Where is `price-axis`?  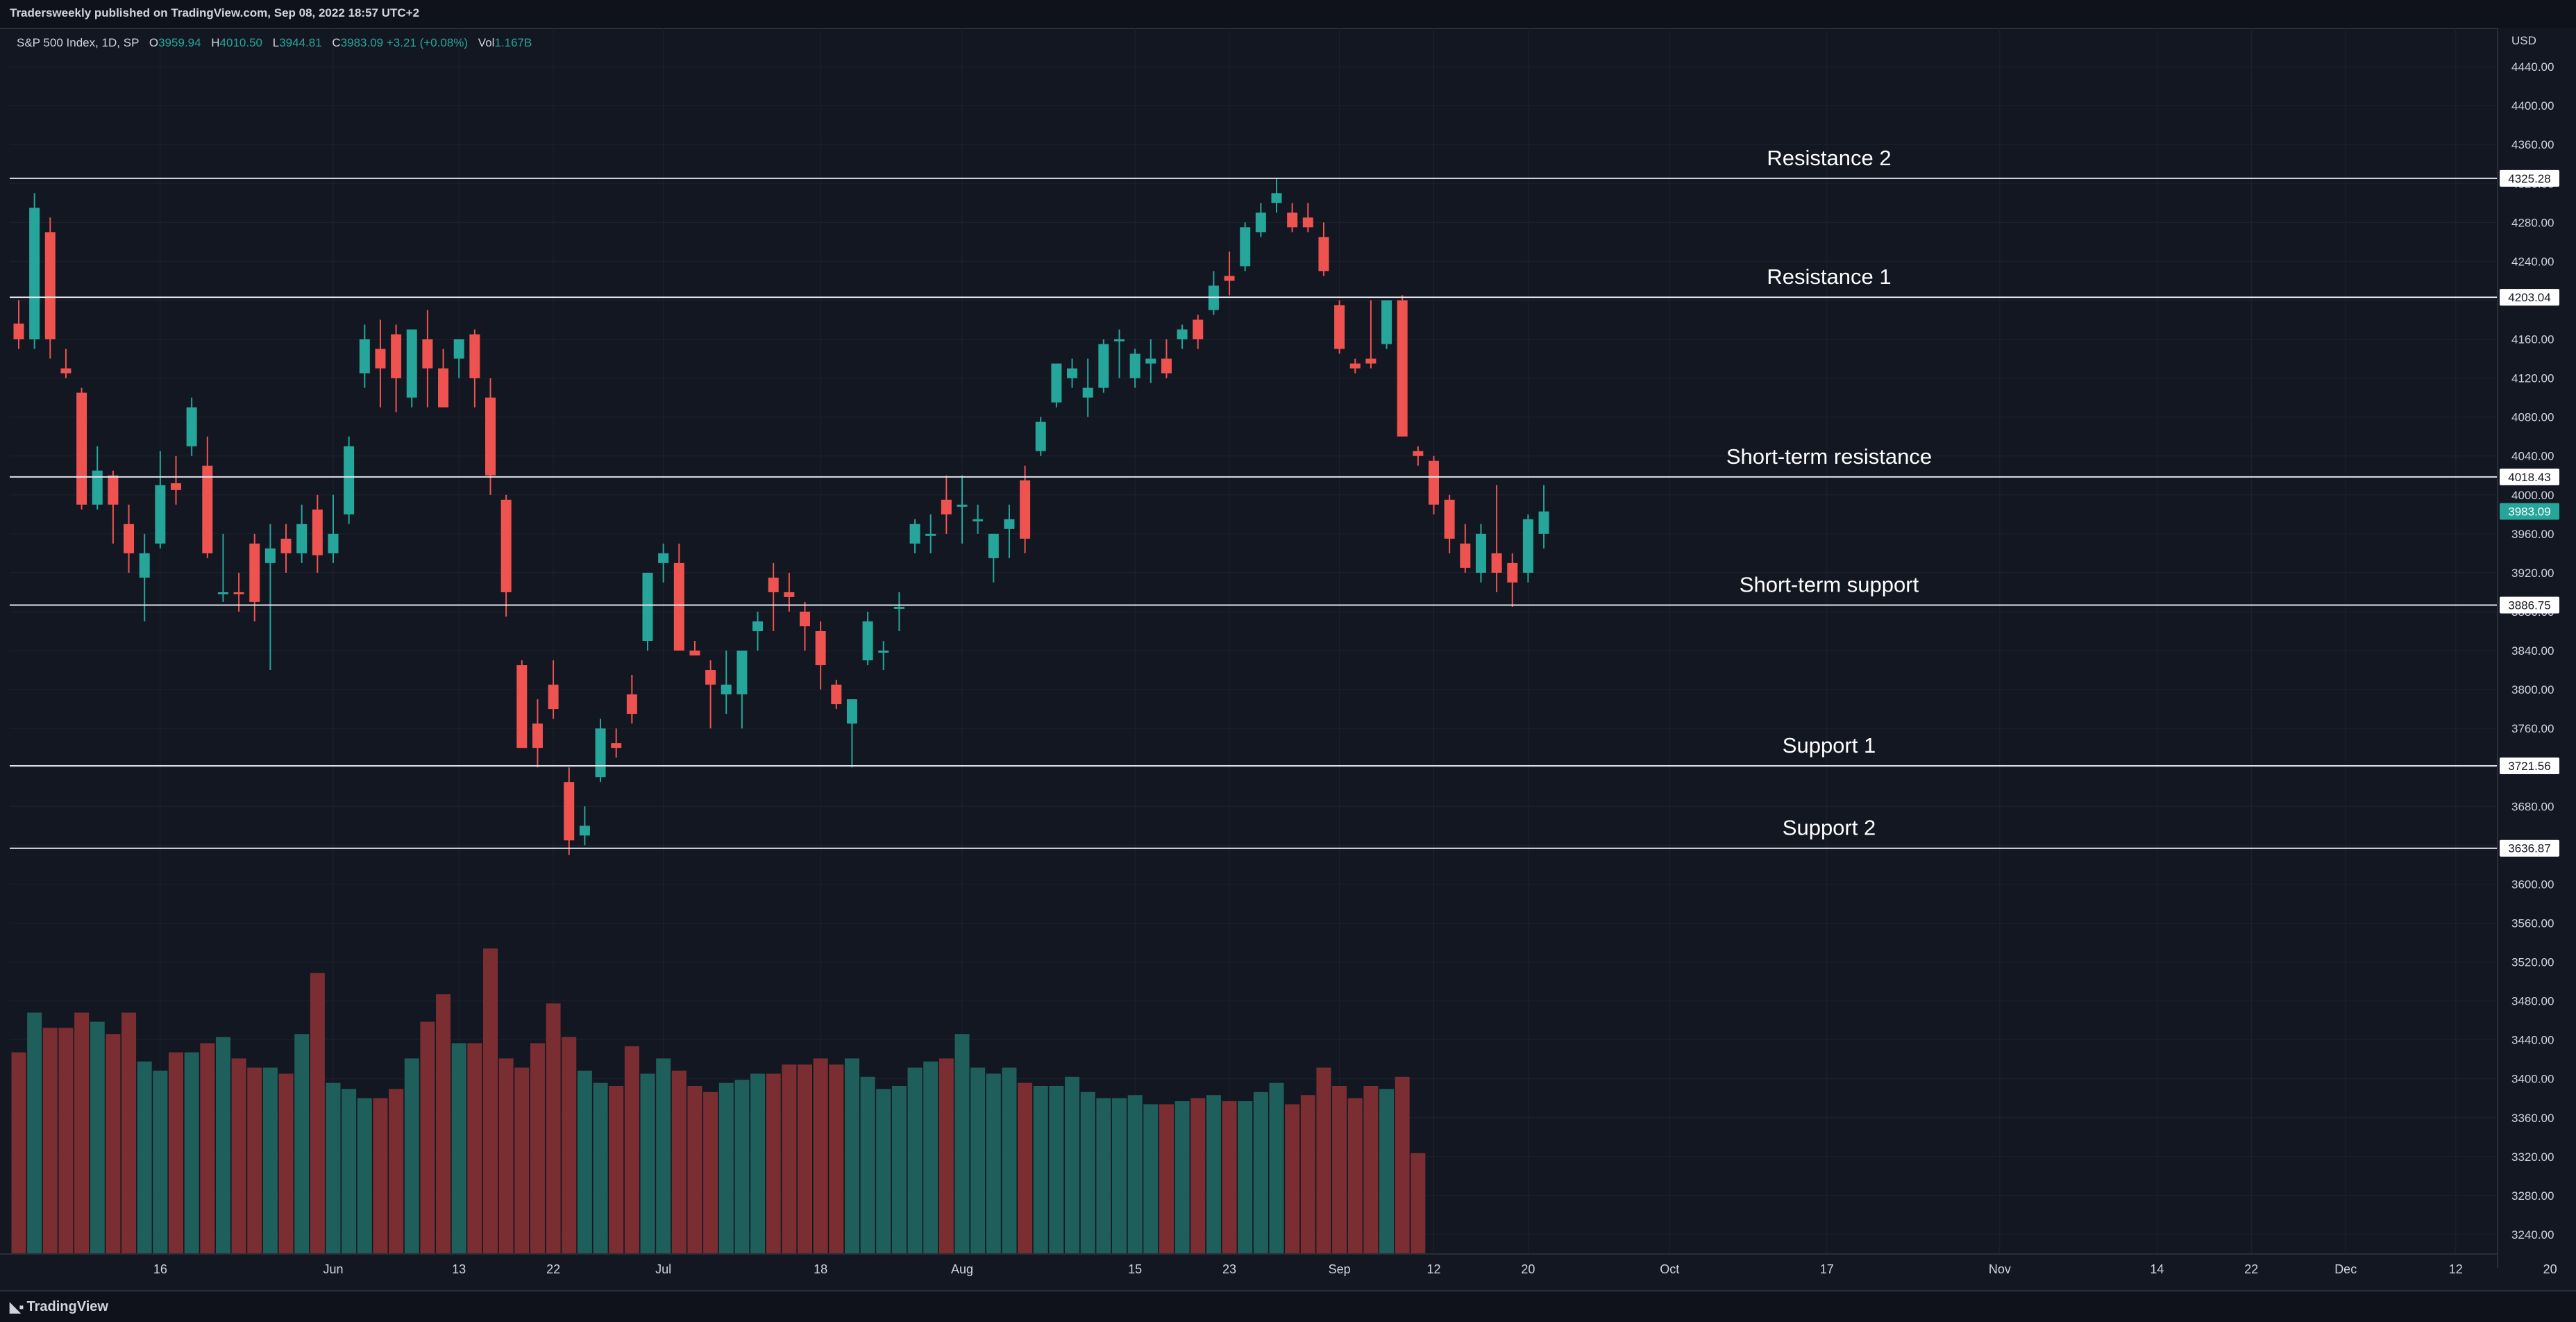
price-axis is located at coordinates (2537, 648).